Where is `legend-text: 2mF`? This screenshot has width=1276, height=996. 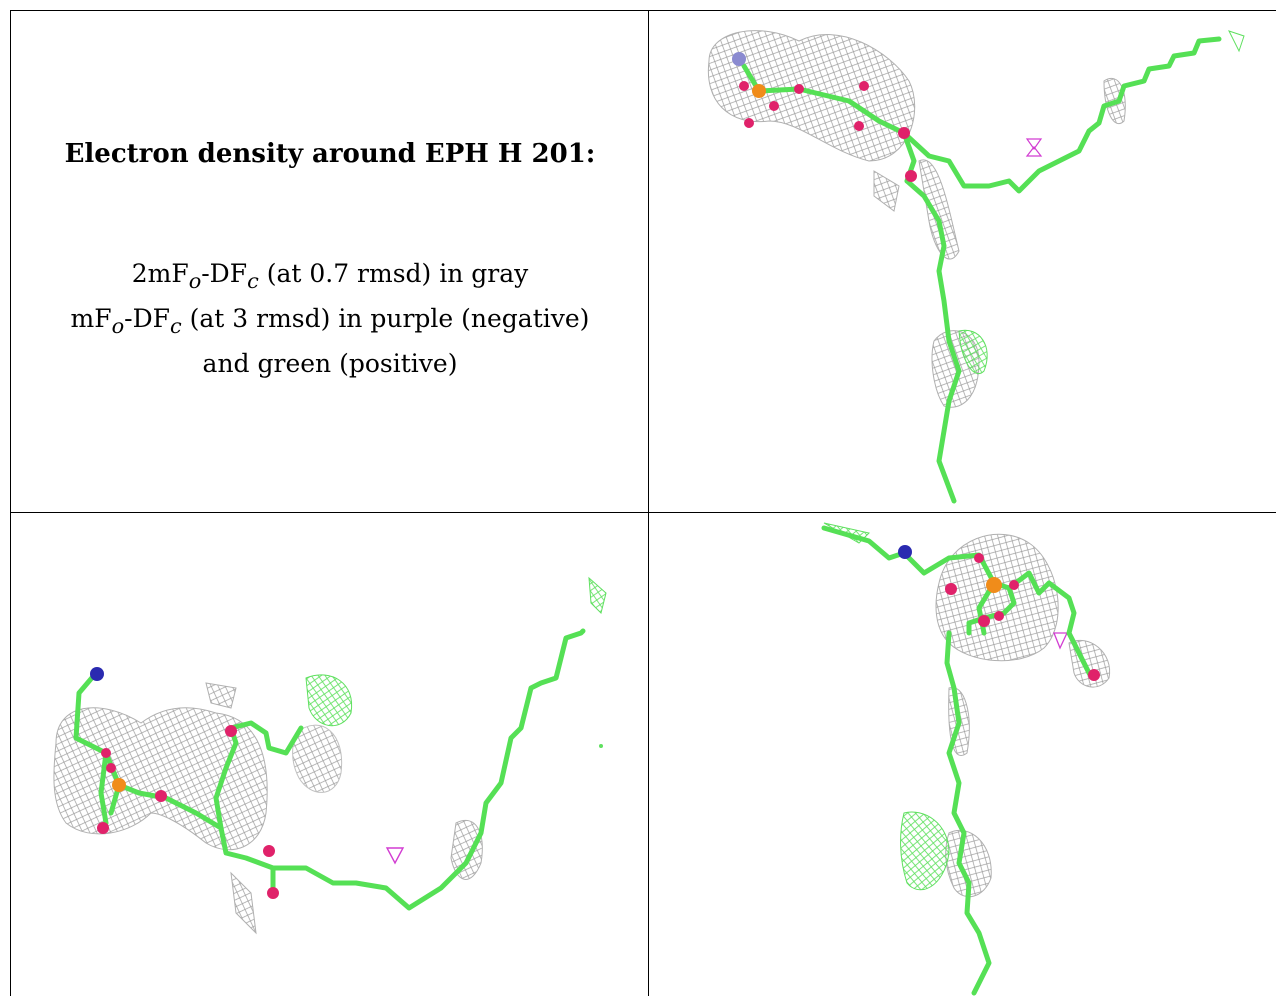 legend-text: 2mF is located at coordinates (160, 273).